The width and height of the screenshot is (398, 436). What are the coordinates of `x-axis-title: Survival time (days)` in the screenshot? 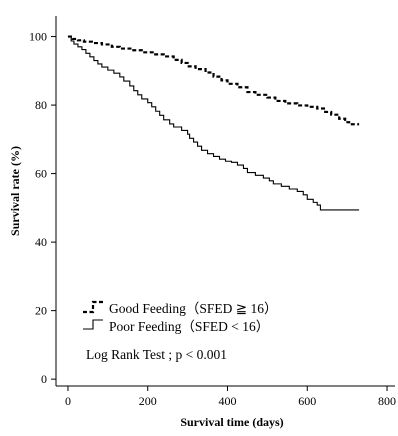 It's located at (231, 422).